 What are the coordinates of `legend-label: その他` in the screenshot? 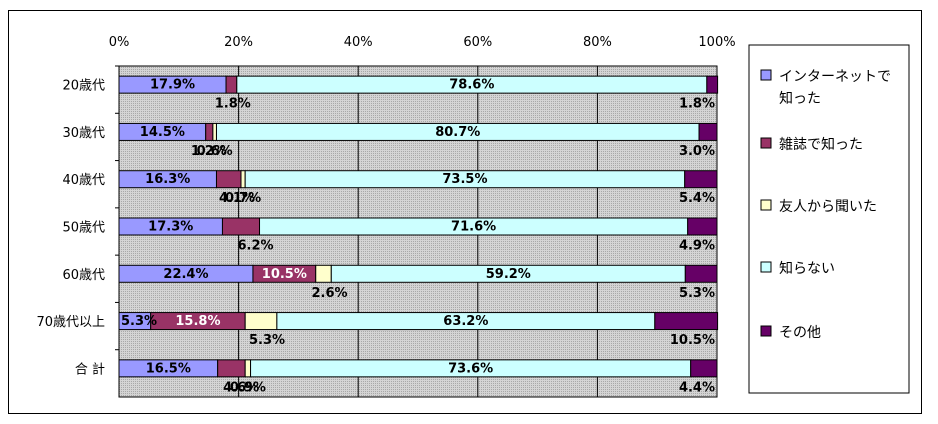 It's located at (800, 333).